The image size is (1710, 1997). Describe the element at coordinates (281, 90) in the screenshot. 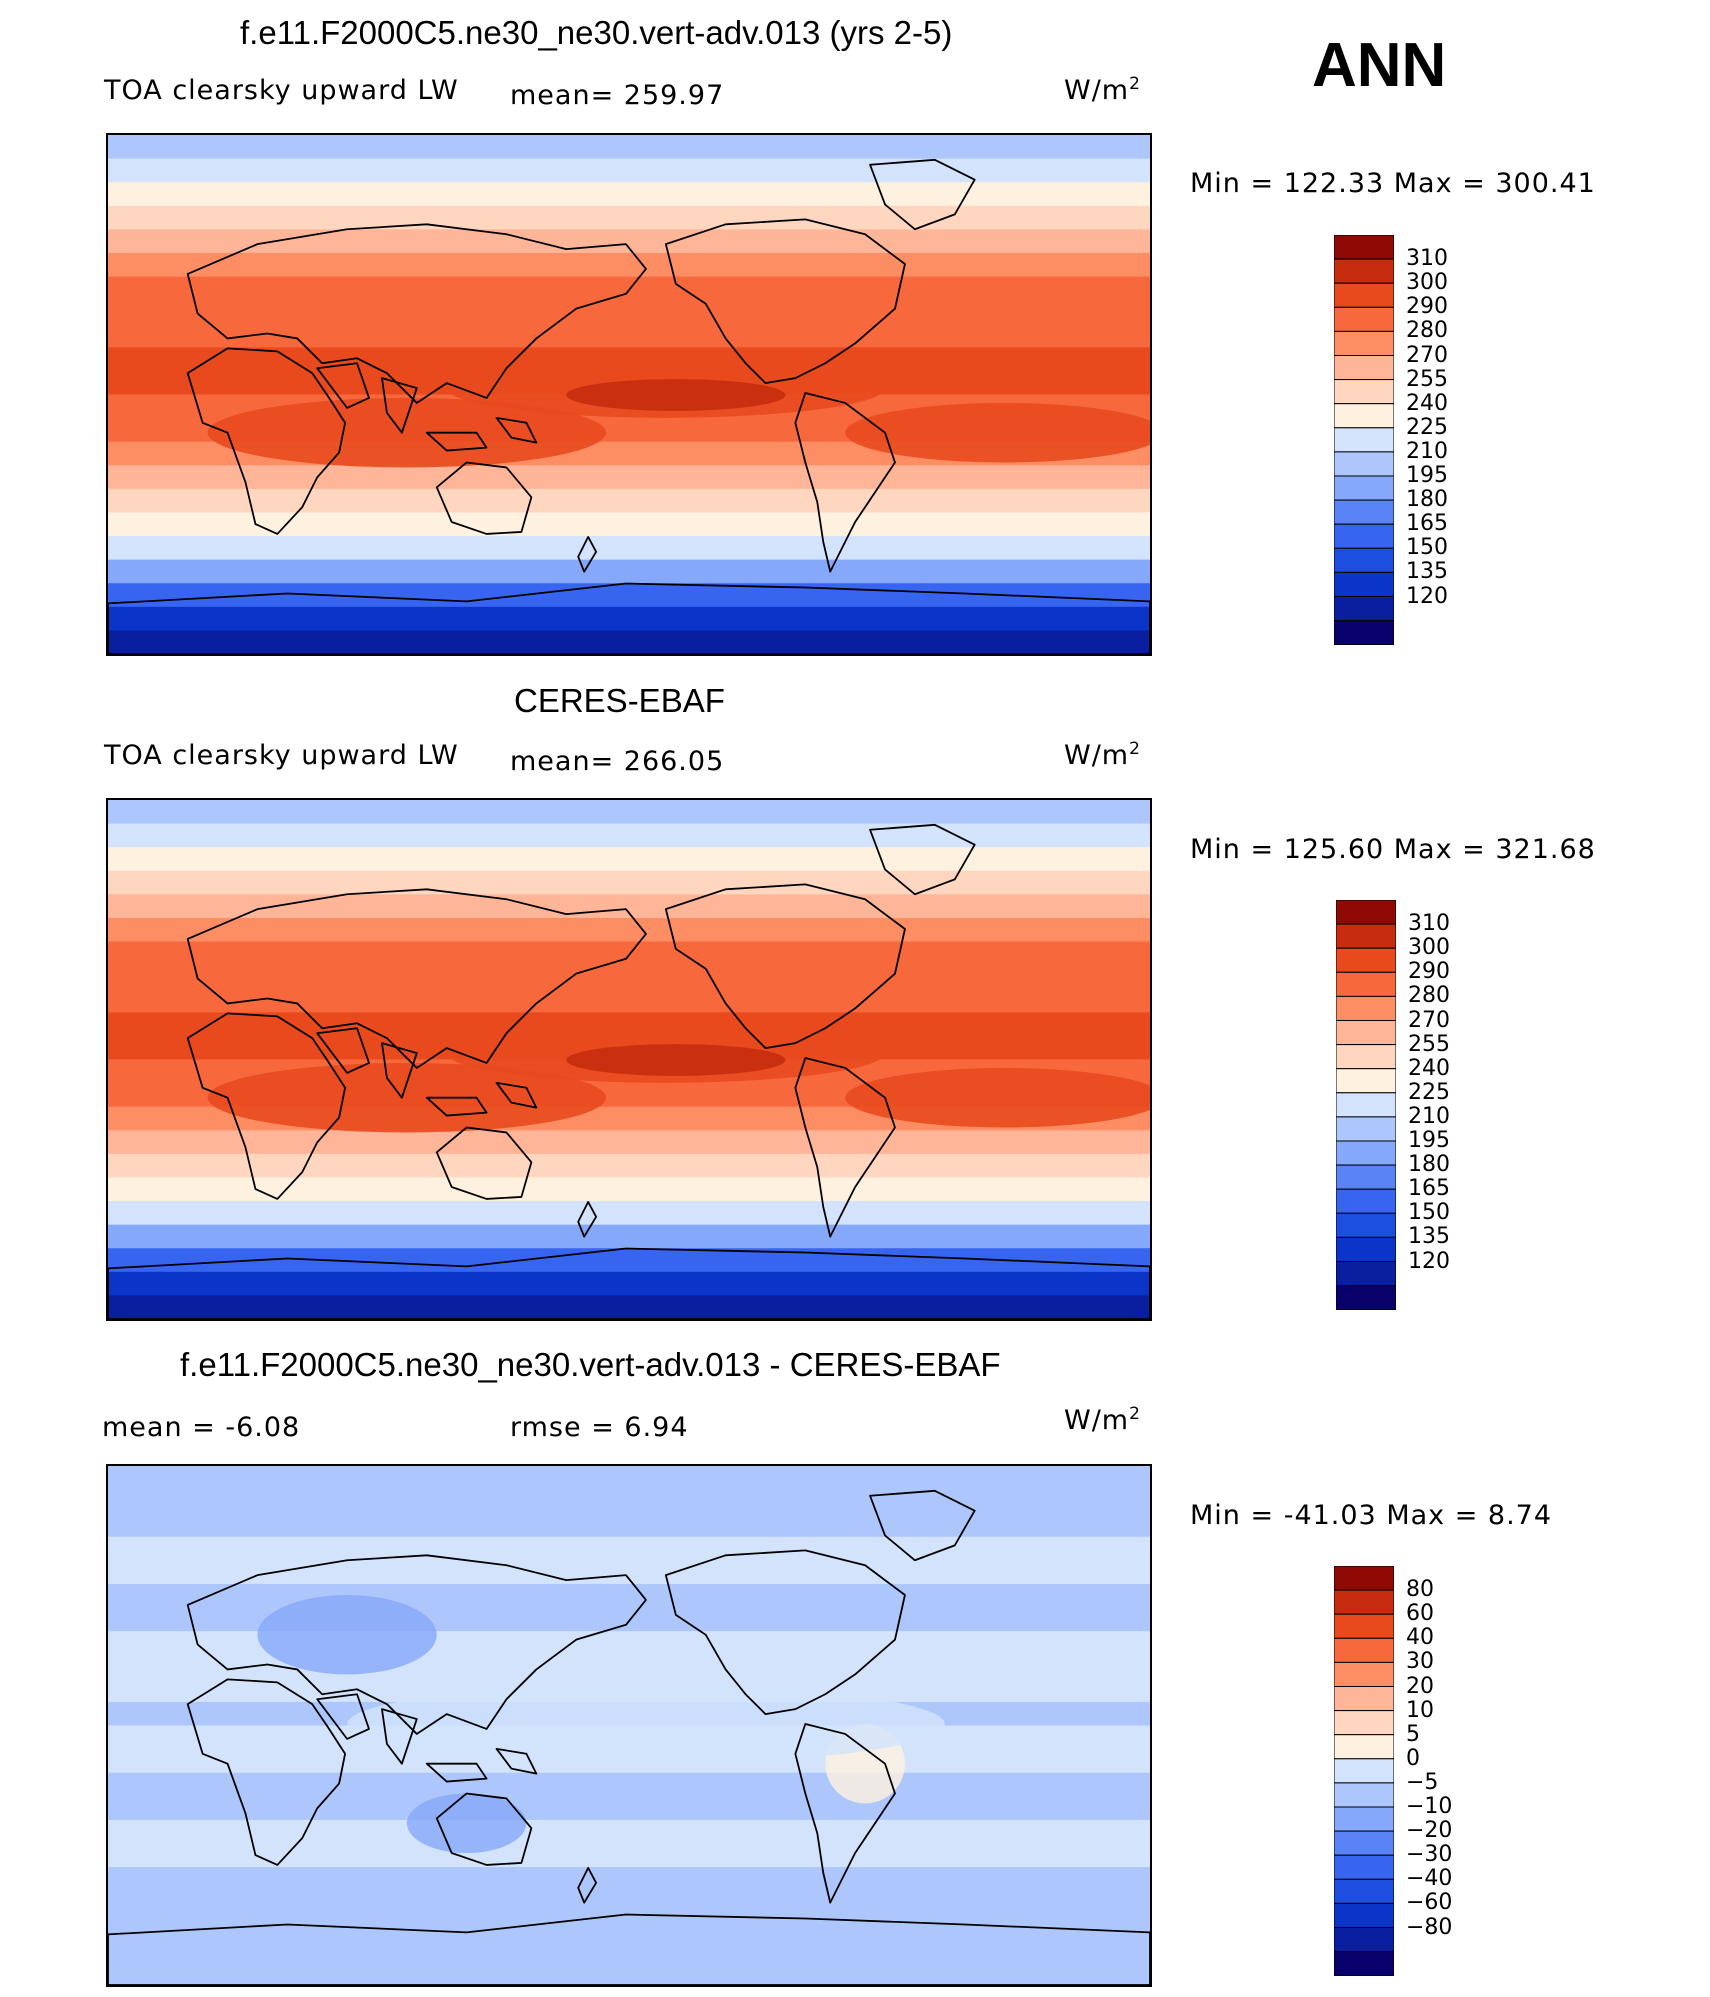

I see `panel-1-left-label: TOA clearsky upward LW` at that location.